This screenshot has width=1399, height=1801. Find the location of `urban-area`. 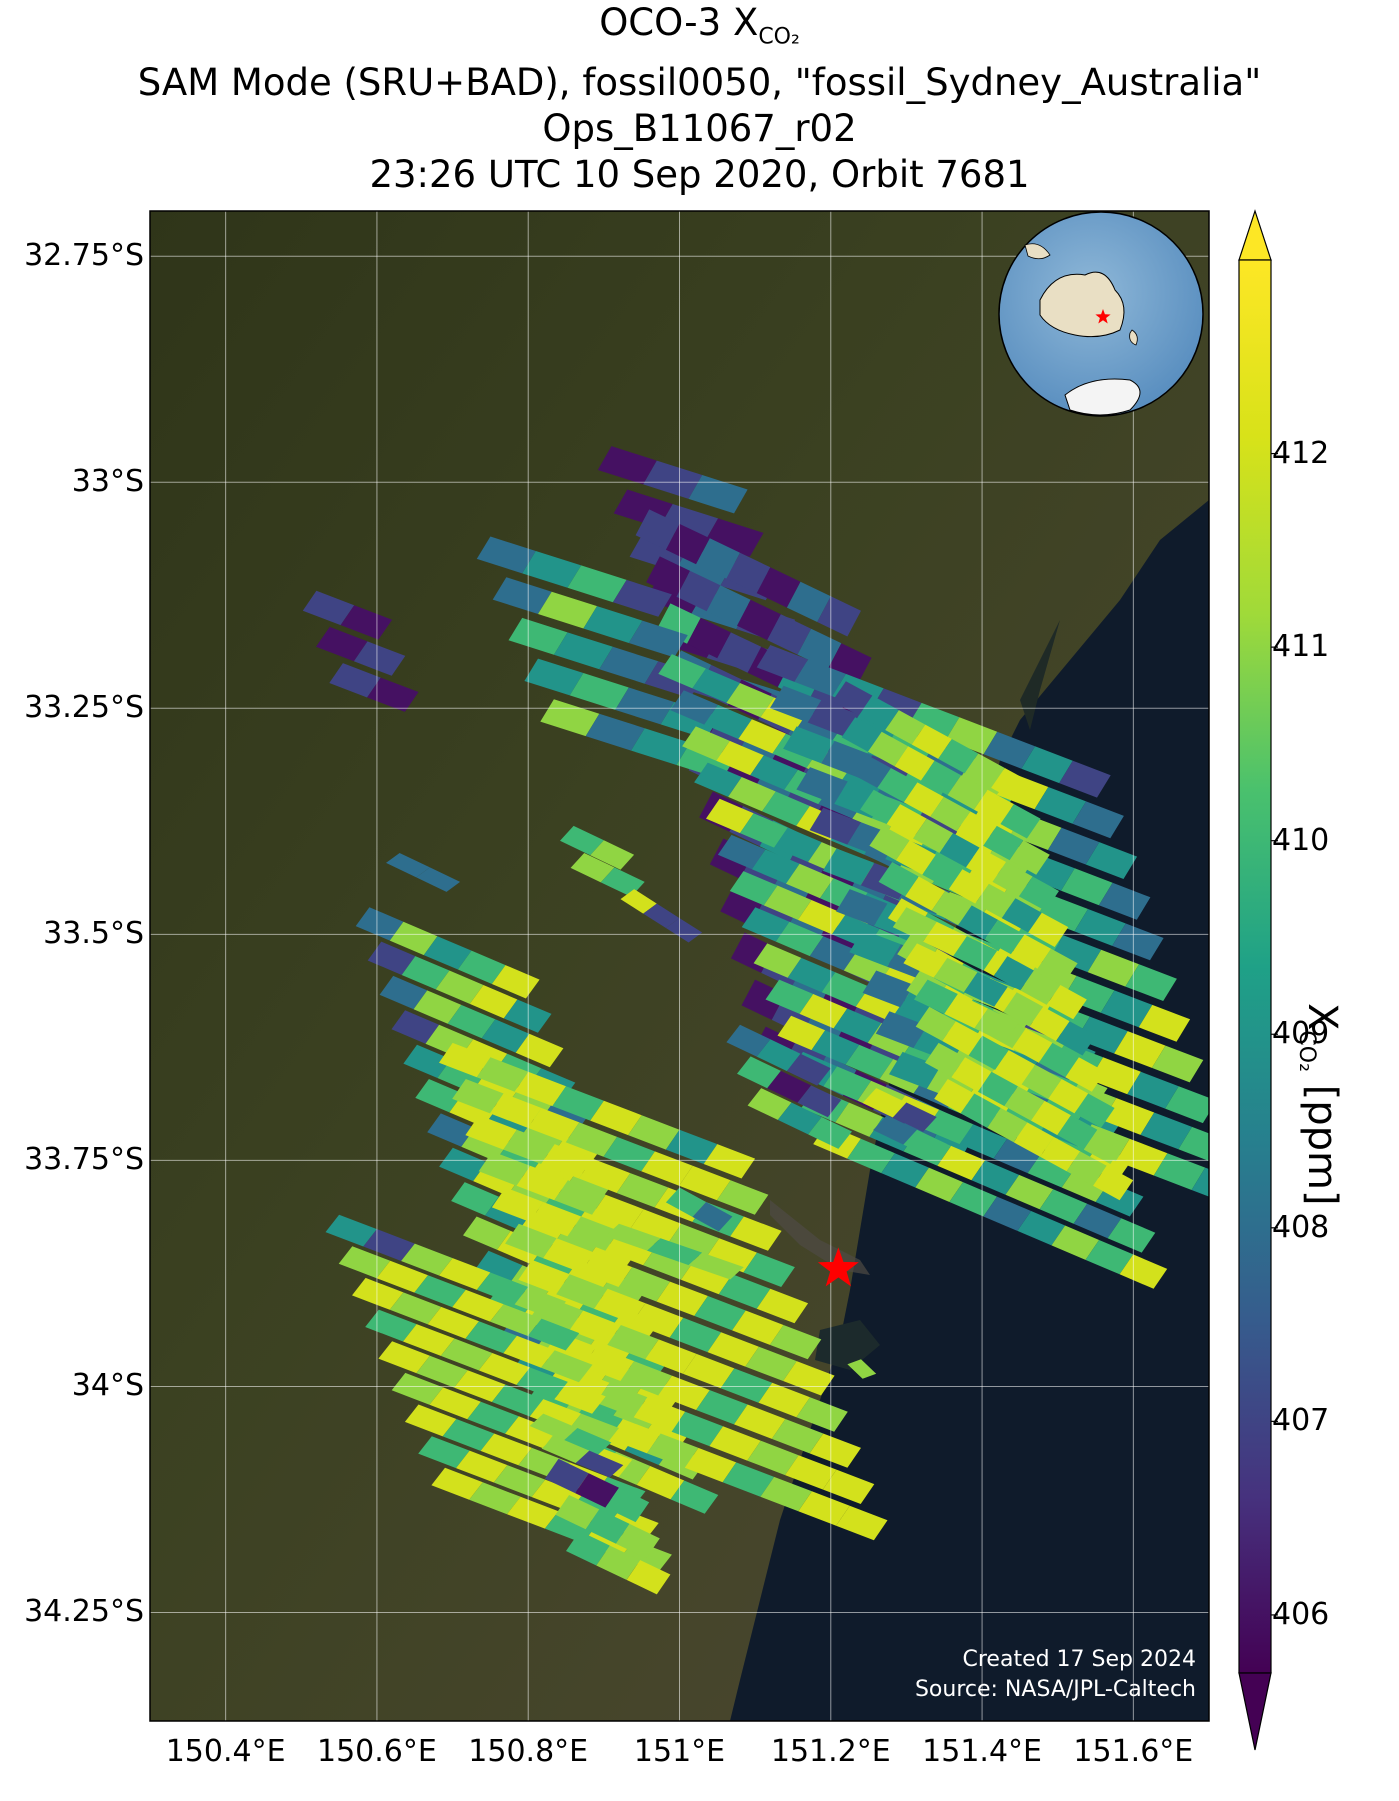

urban-area is located at coordinates (820, 1237).